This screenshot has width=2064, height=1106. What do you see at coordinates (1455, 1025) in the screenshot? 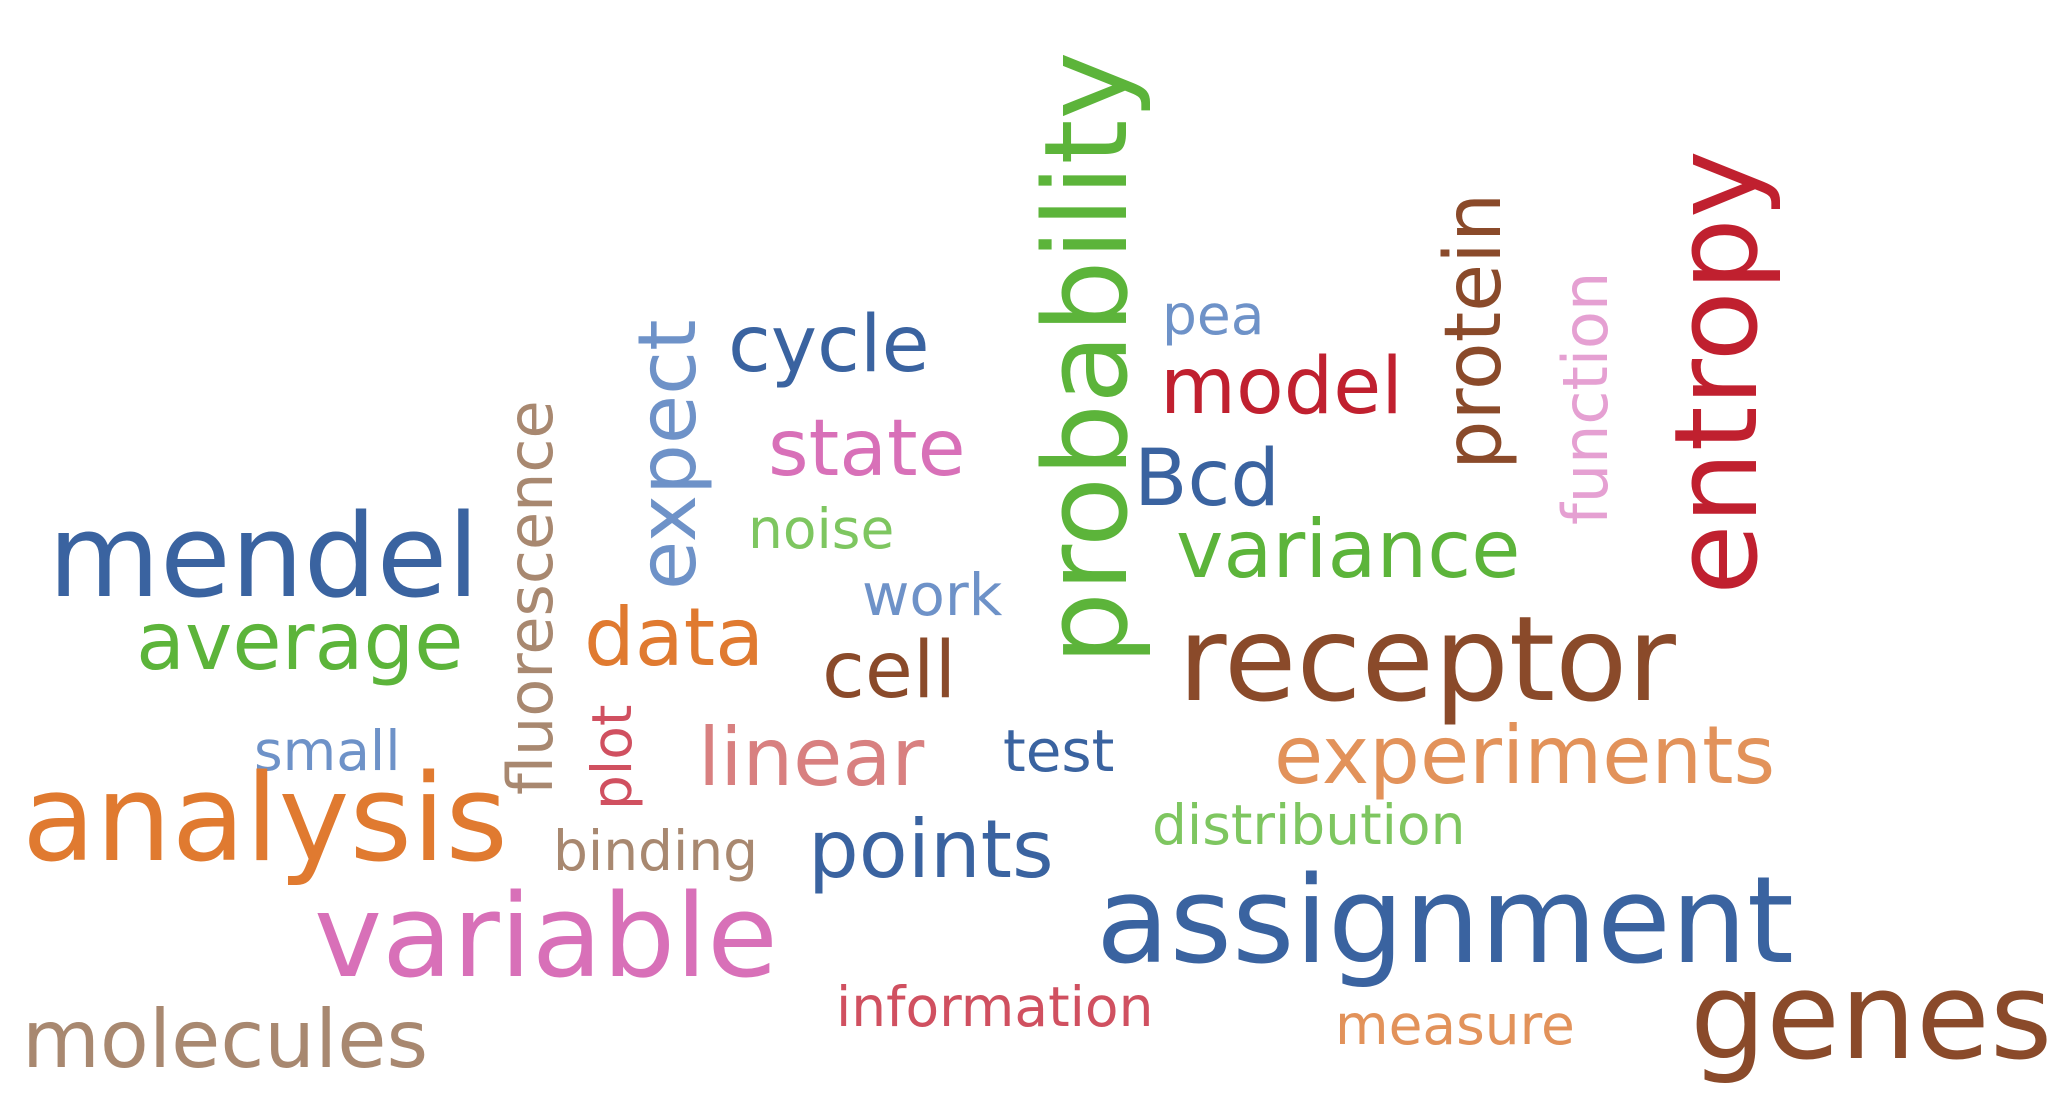
I see `word-measure: measure` at bounding box center [1455, 1025].